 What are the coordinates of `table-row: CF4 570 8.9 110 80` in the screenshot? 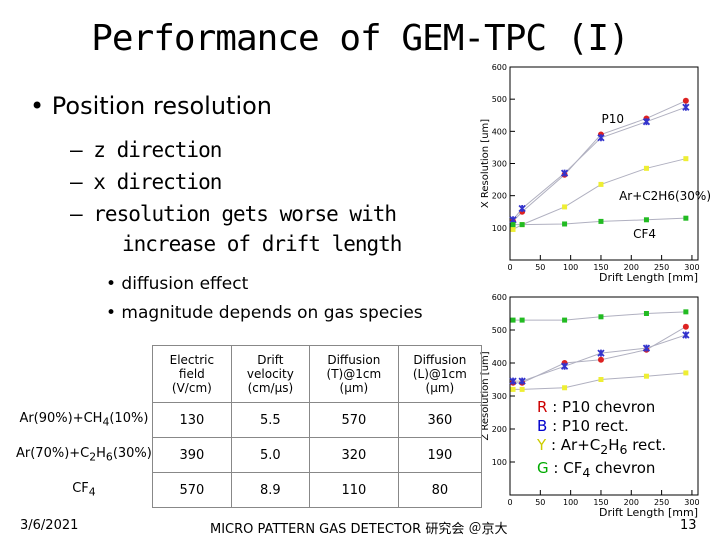 It's located at (249, 490).